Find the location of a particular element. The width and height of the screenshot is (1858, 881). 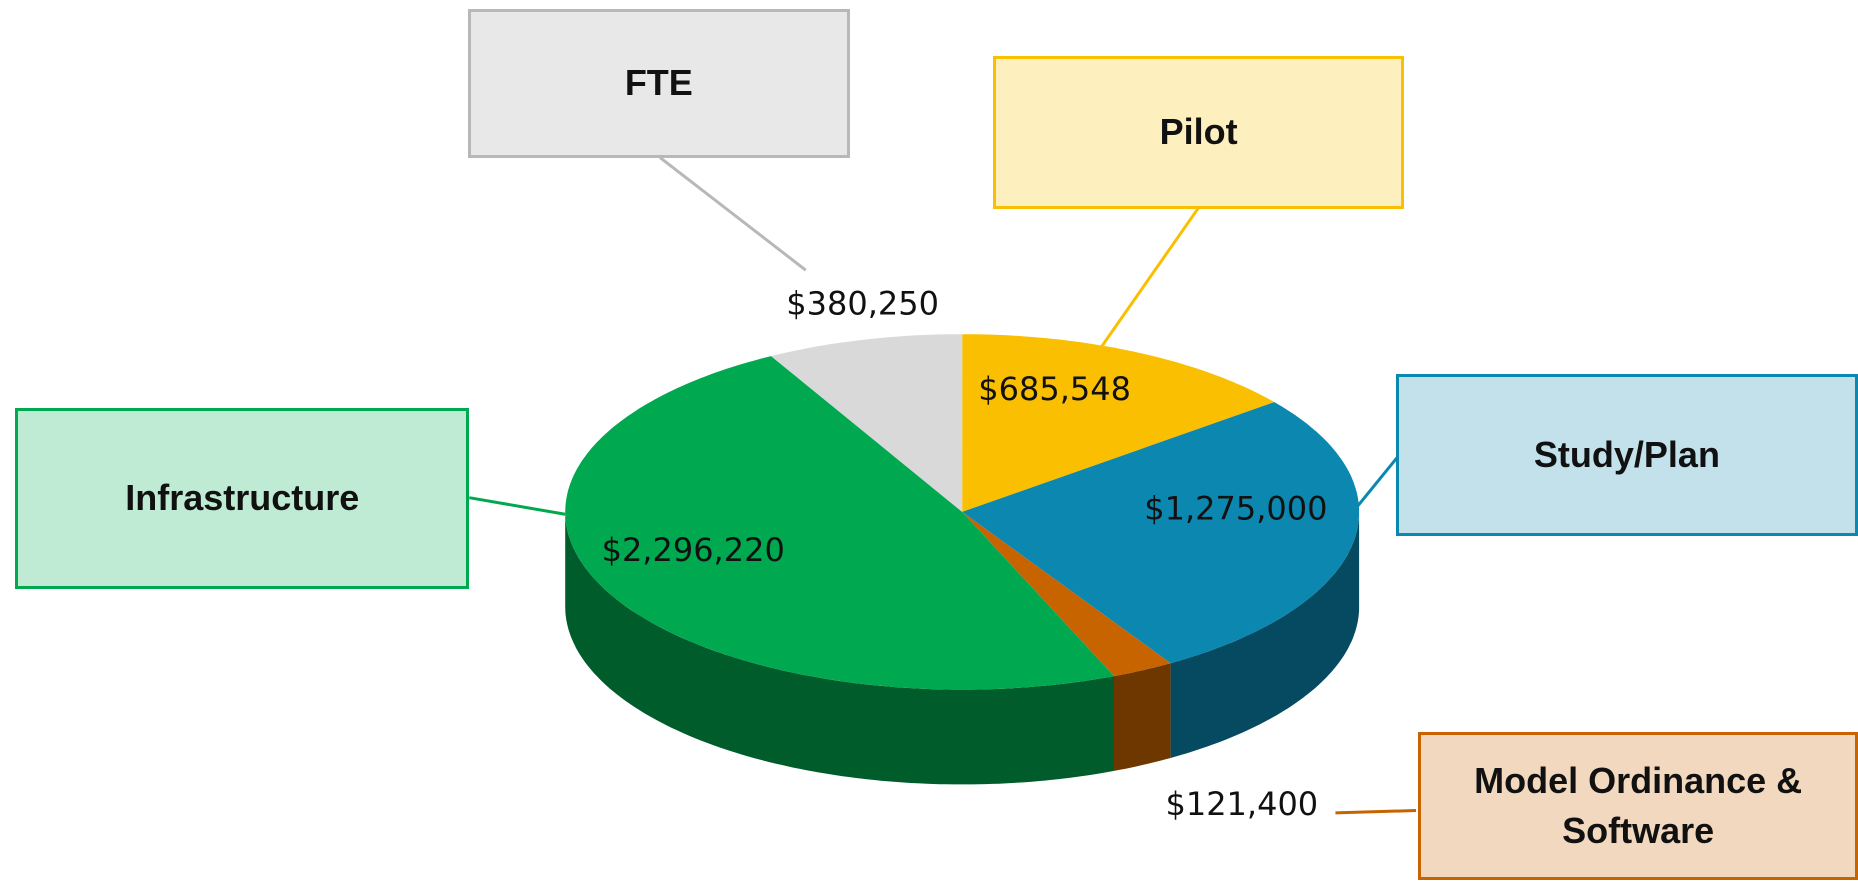

value-label: $121,400 is located at coordinates (1241, 804).